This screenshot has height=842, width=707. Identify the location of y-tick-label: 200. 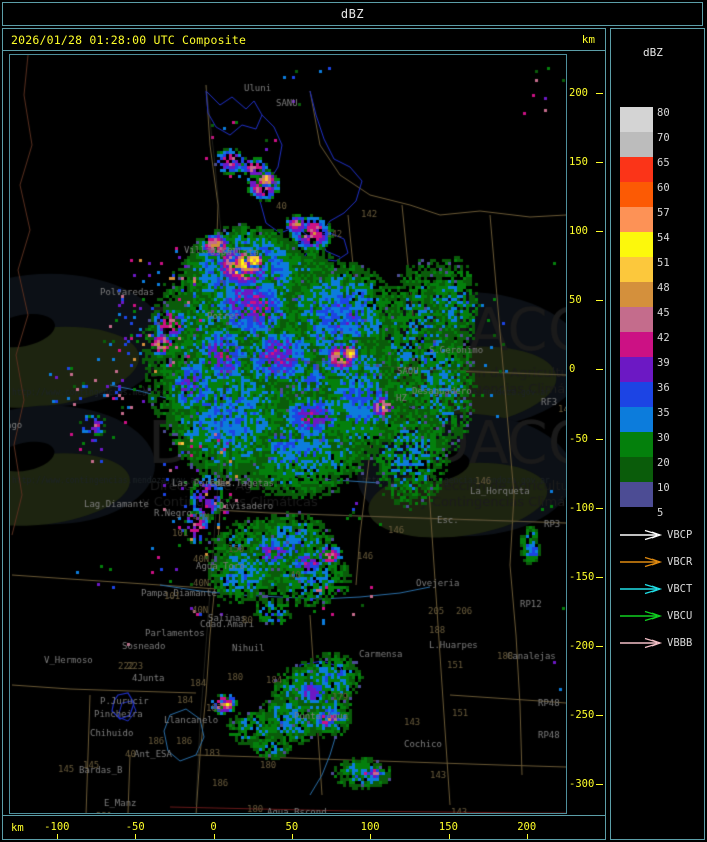
(578, 92).